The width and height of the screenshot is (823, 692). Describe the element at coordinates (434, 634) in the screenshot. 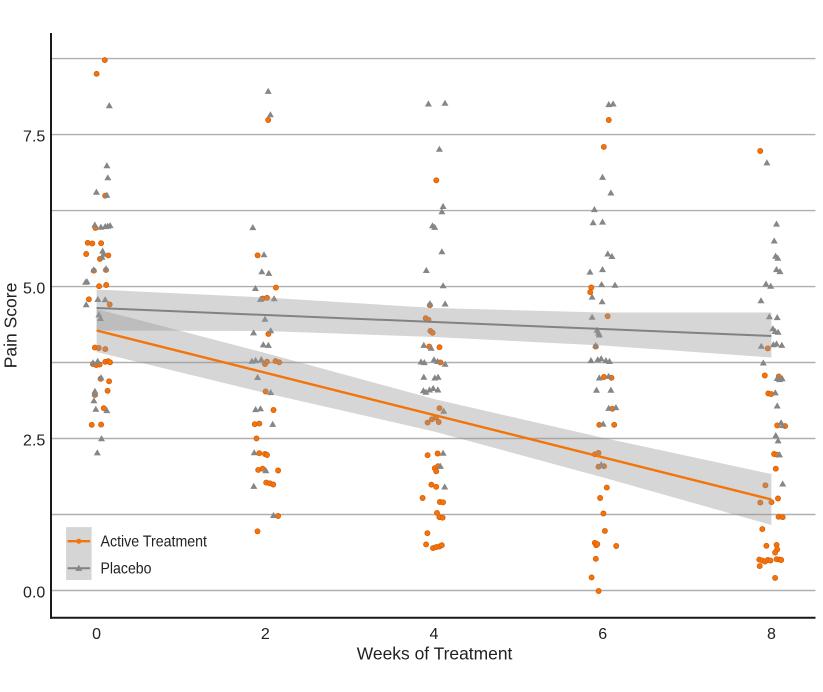

I see `svg-text: 4` at that location.